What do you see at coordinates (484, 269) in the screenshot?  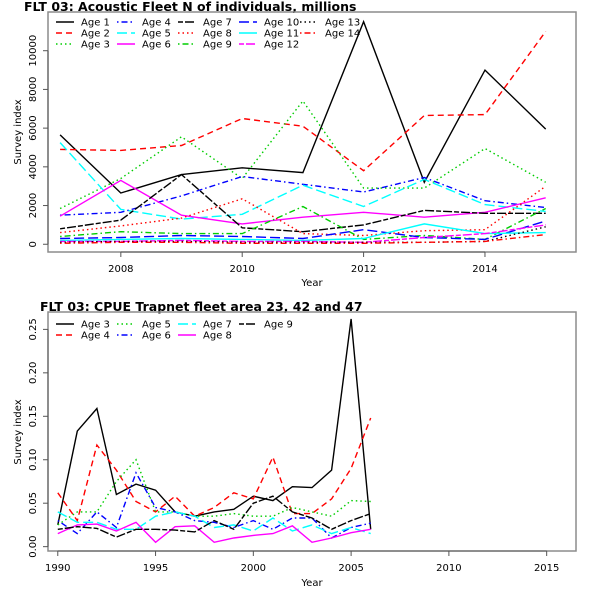 I see `x-tick-label: 2014` at bounding box center [484, 269].